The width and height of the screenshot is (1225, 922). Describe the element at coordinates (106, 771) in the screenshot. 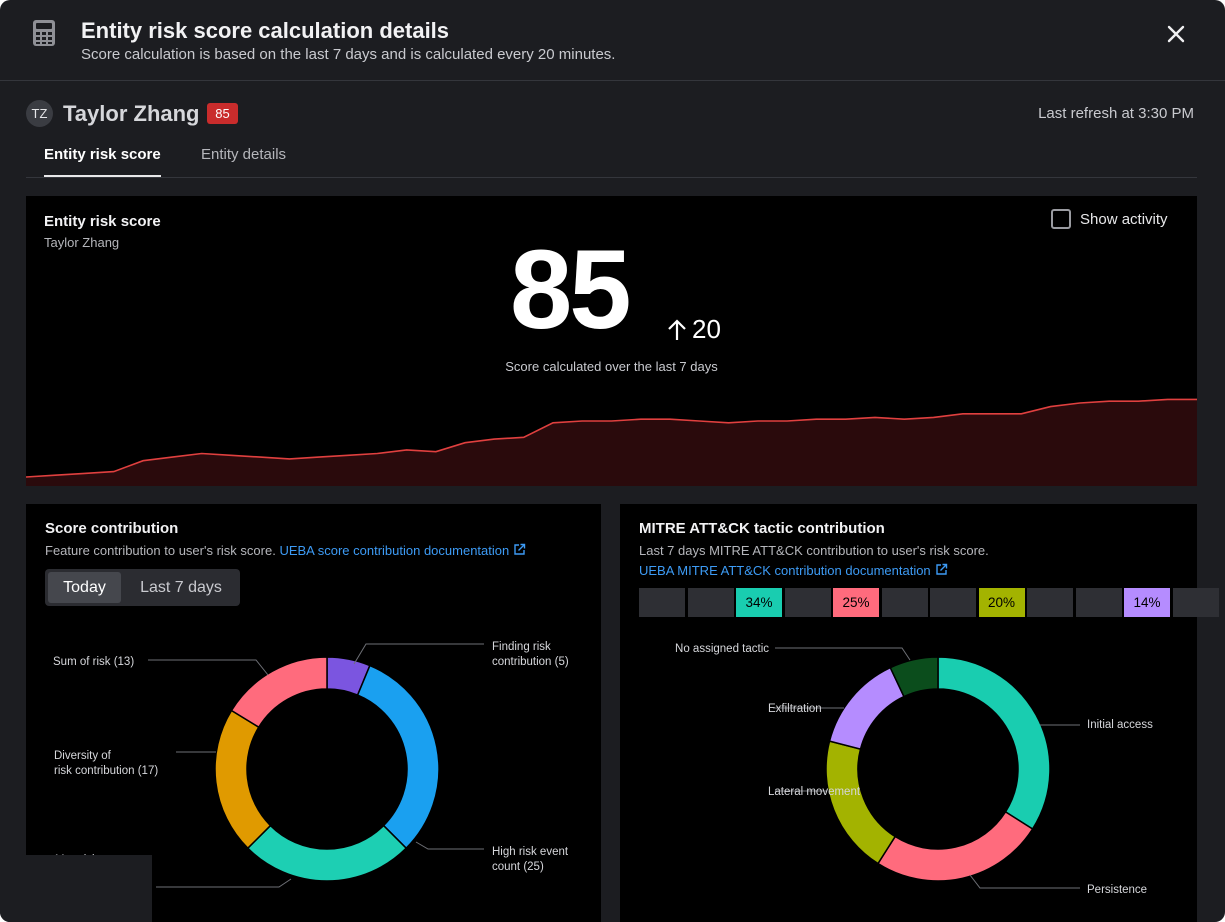

I see `slice-label: risk contribution (17)` at that location.